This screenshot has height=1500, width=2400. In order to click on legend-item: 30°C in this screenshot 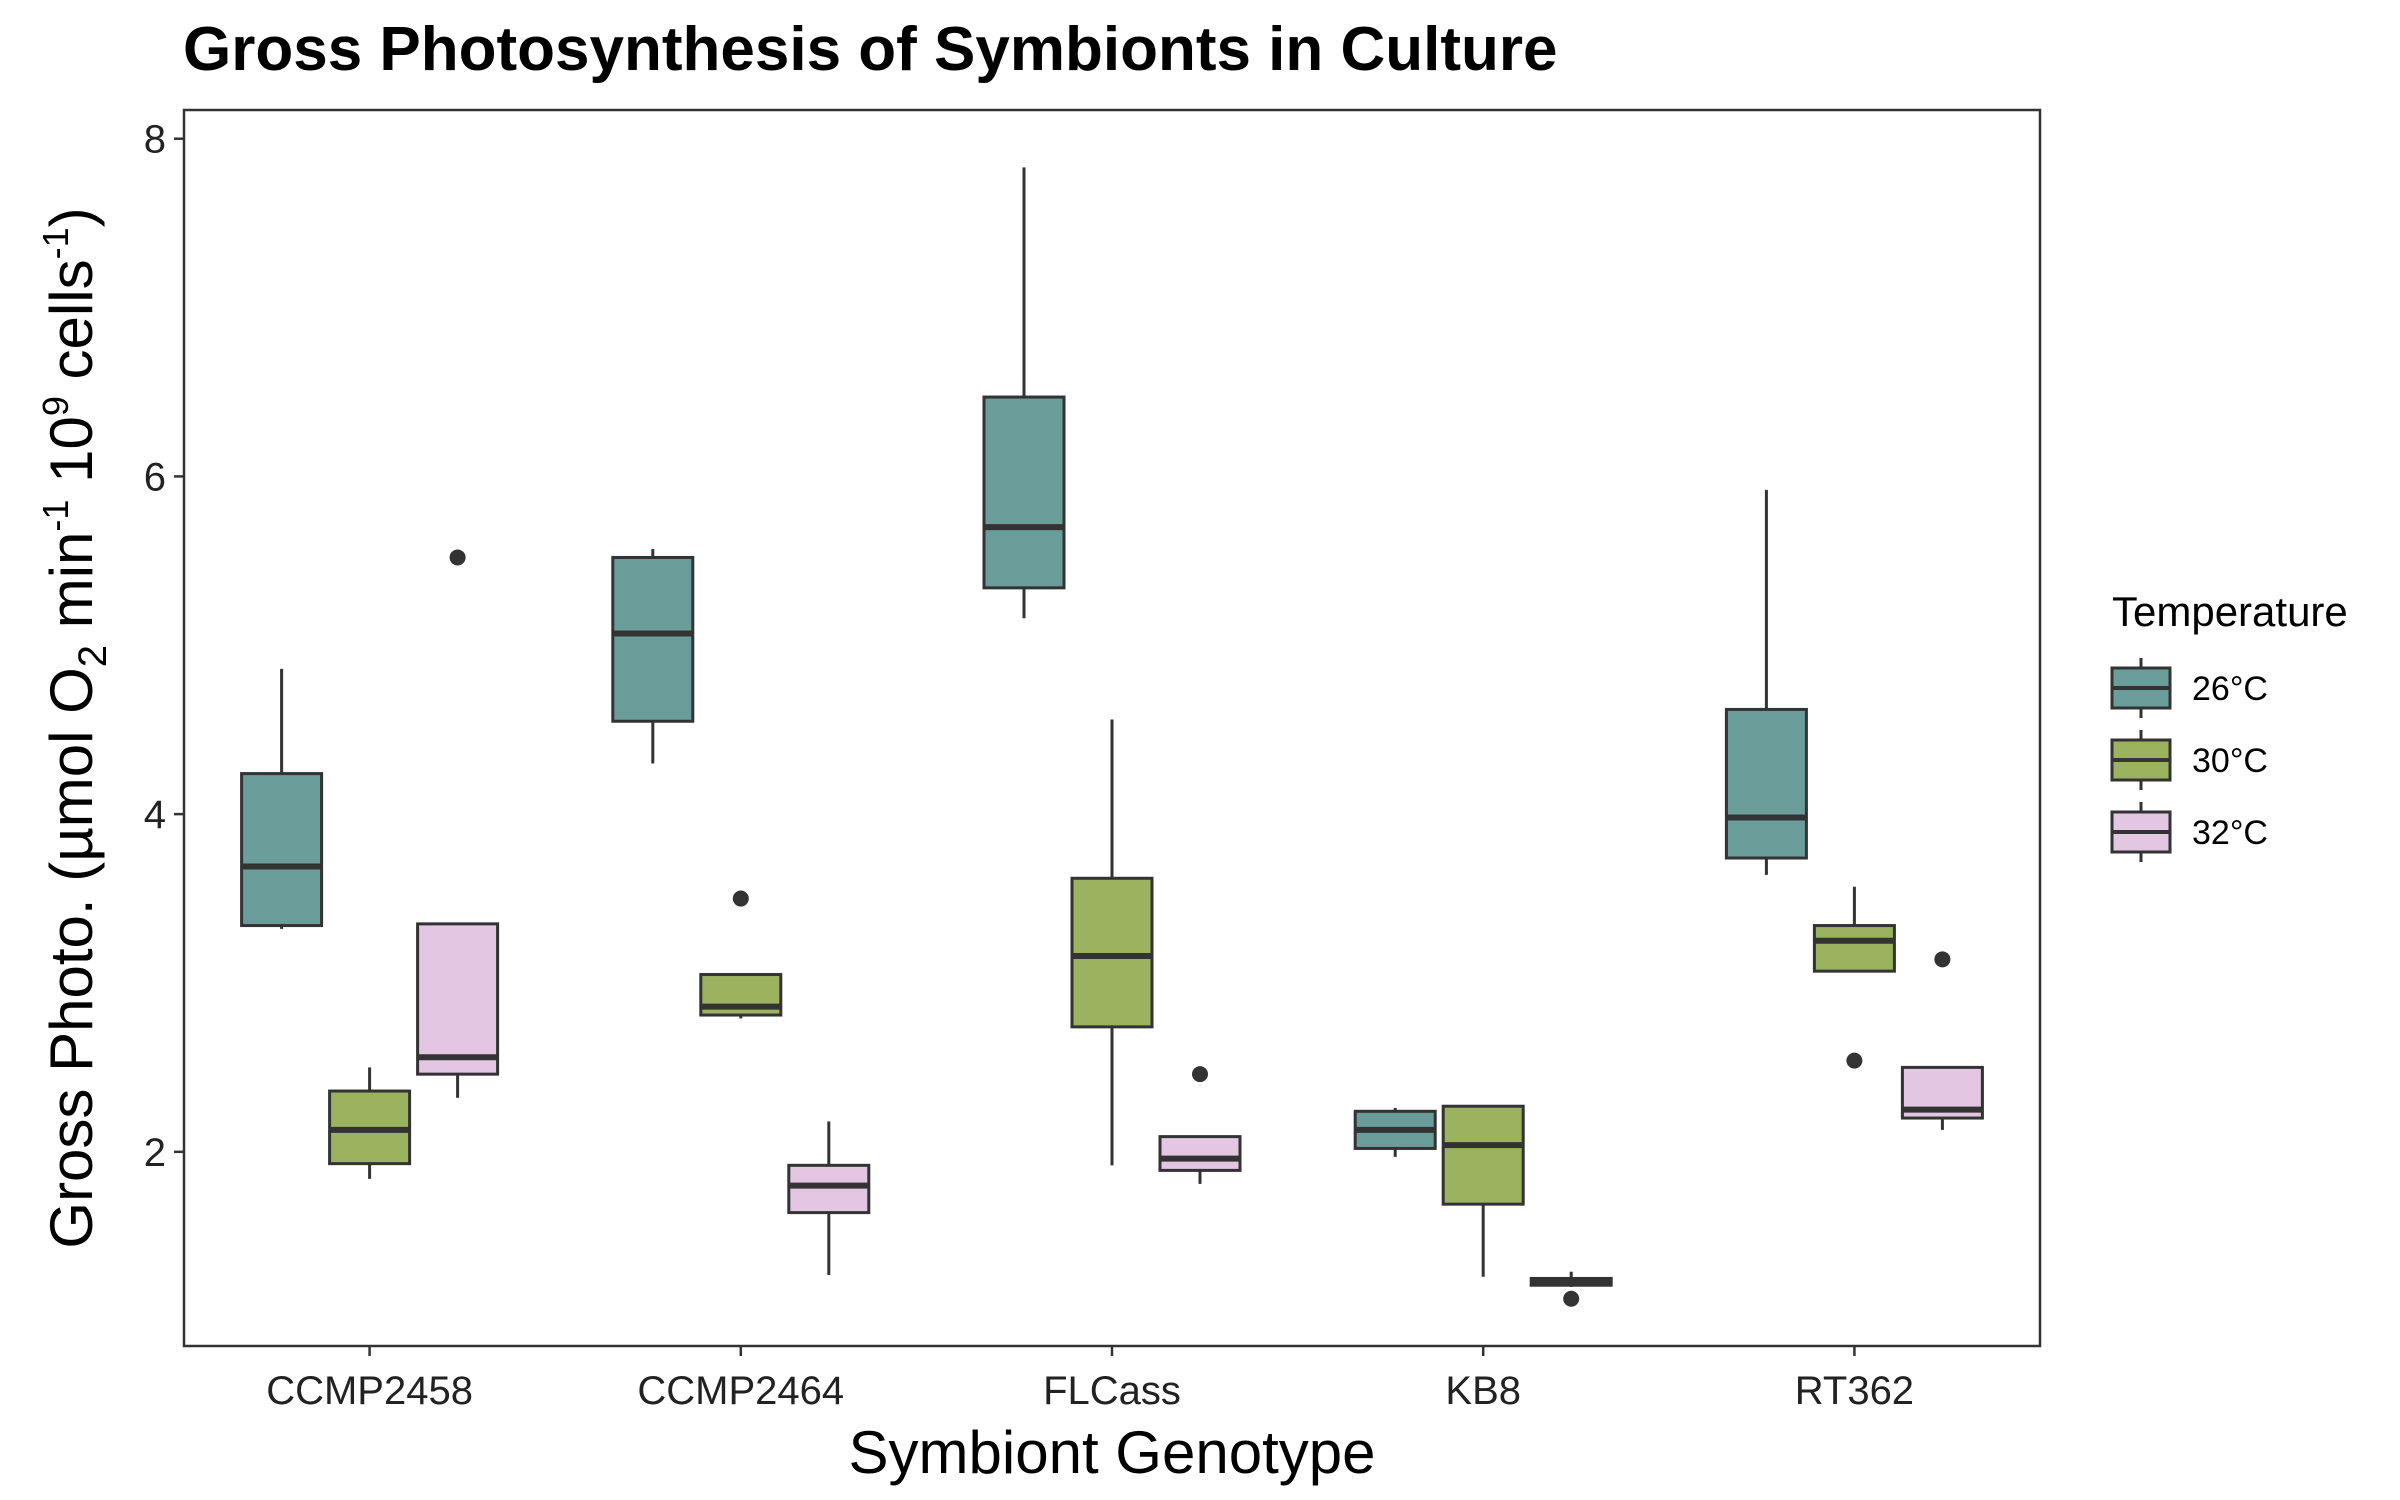, I will do `click(2189, 760)`.